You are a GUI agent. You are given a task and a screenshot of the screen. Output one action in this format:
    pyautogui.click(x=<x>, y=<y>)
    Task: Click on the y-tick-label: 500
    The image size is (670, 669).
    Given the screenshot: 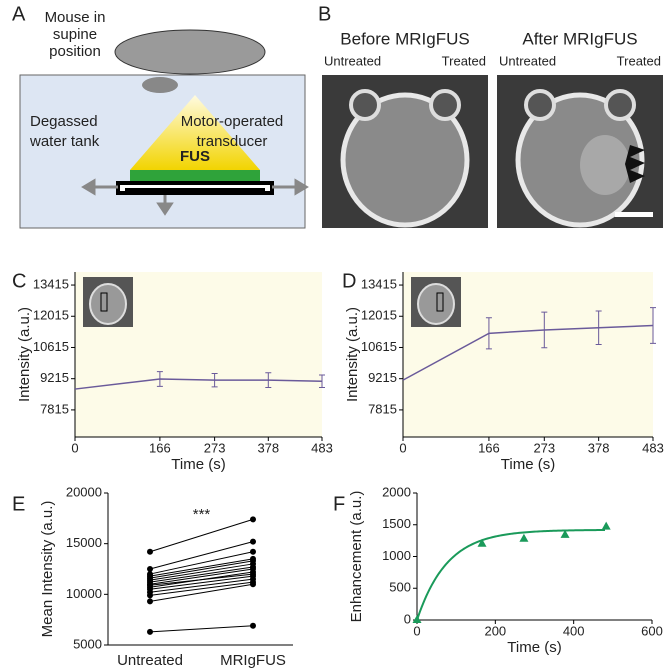 What is the action you would take?
    pyautogui.click(x=400, y=587)
    